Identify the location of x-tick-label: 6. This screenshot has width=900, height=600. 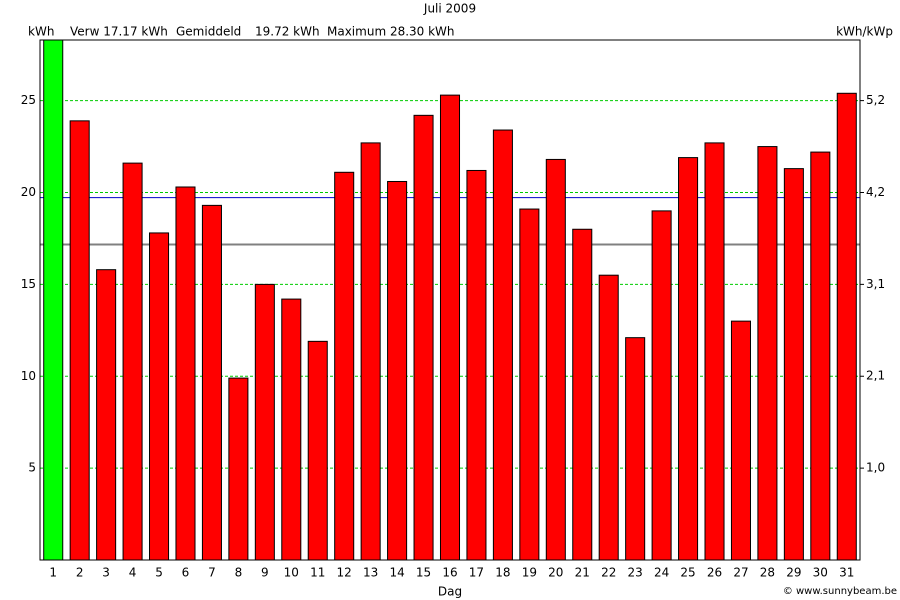
(186, 573).